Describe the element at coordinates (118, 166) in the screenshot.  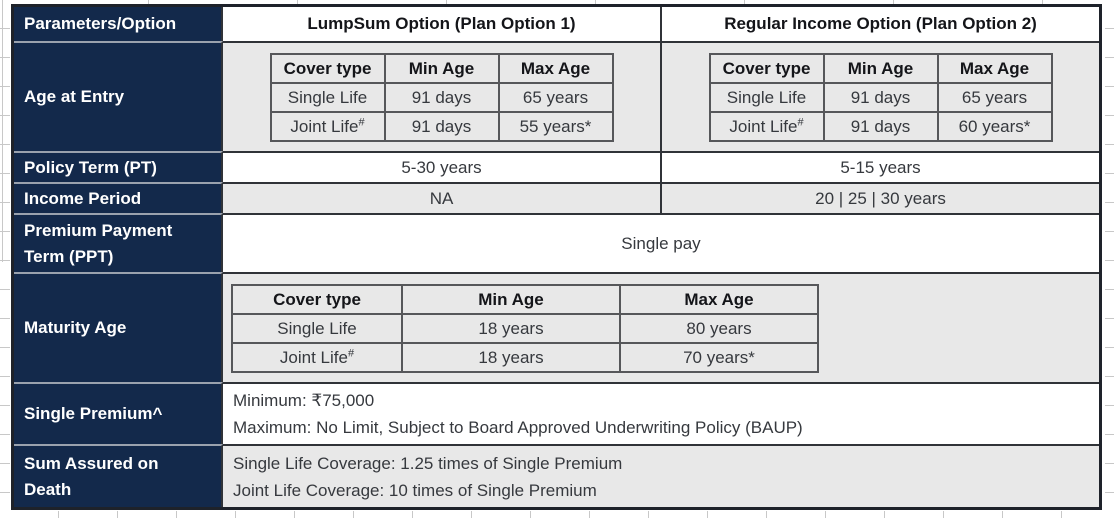
I see `policy-term-label: Policy Term (PT)` at that location.